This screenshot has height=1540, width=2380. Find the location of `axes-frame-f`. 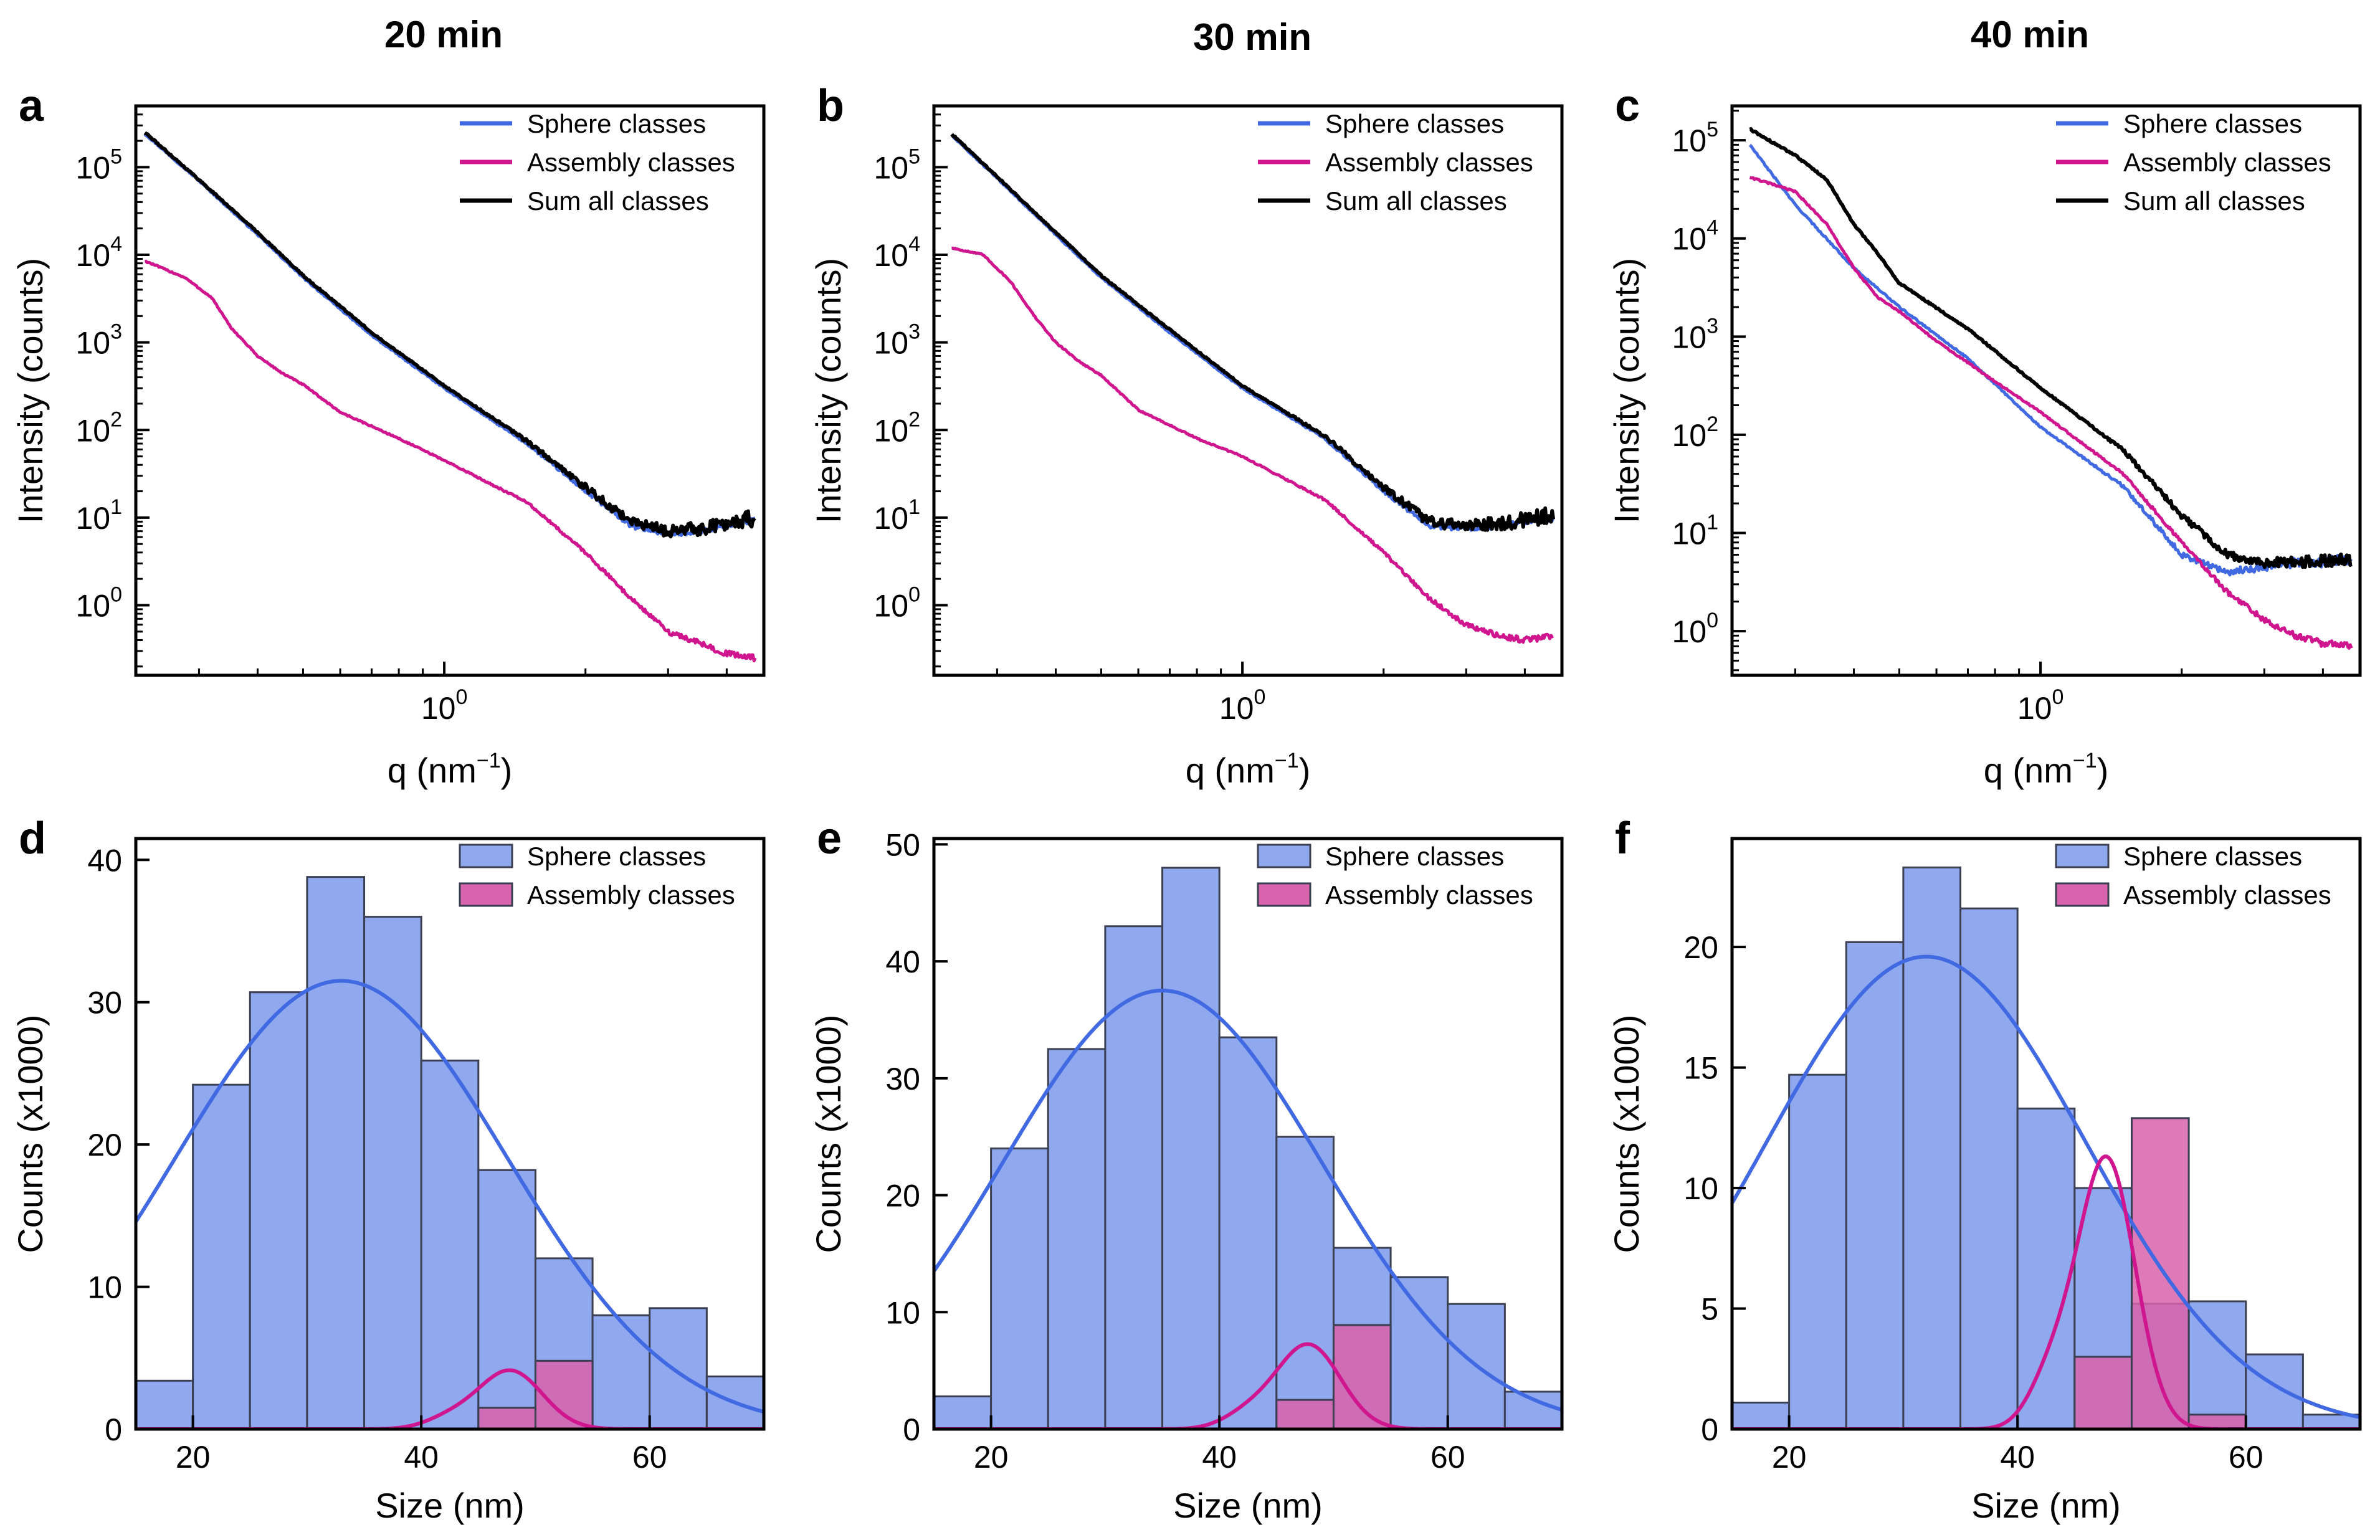

axes-frame-f is located at coordinates (2046, 1134).